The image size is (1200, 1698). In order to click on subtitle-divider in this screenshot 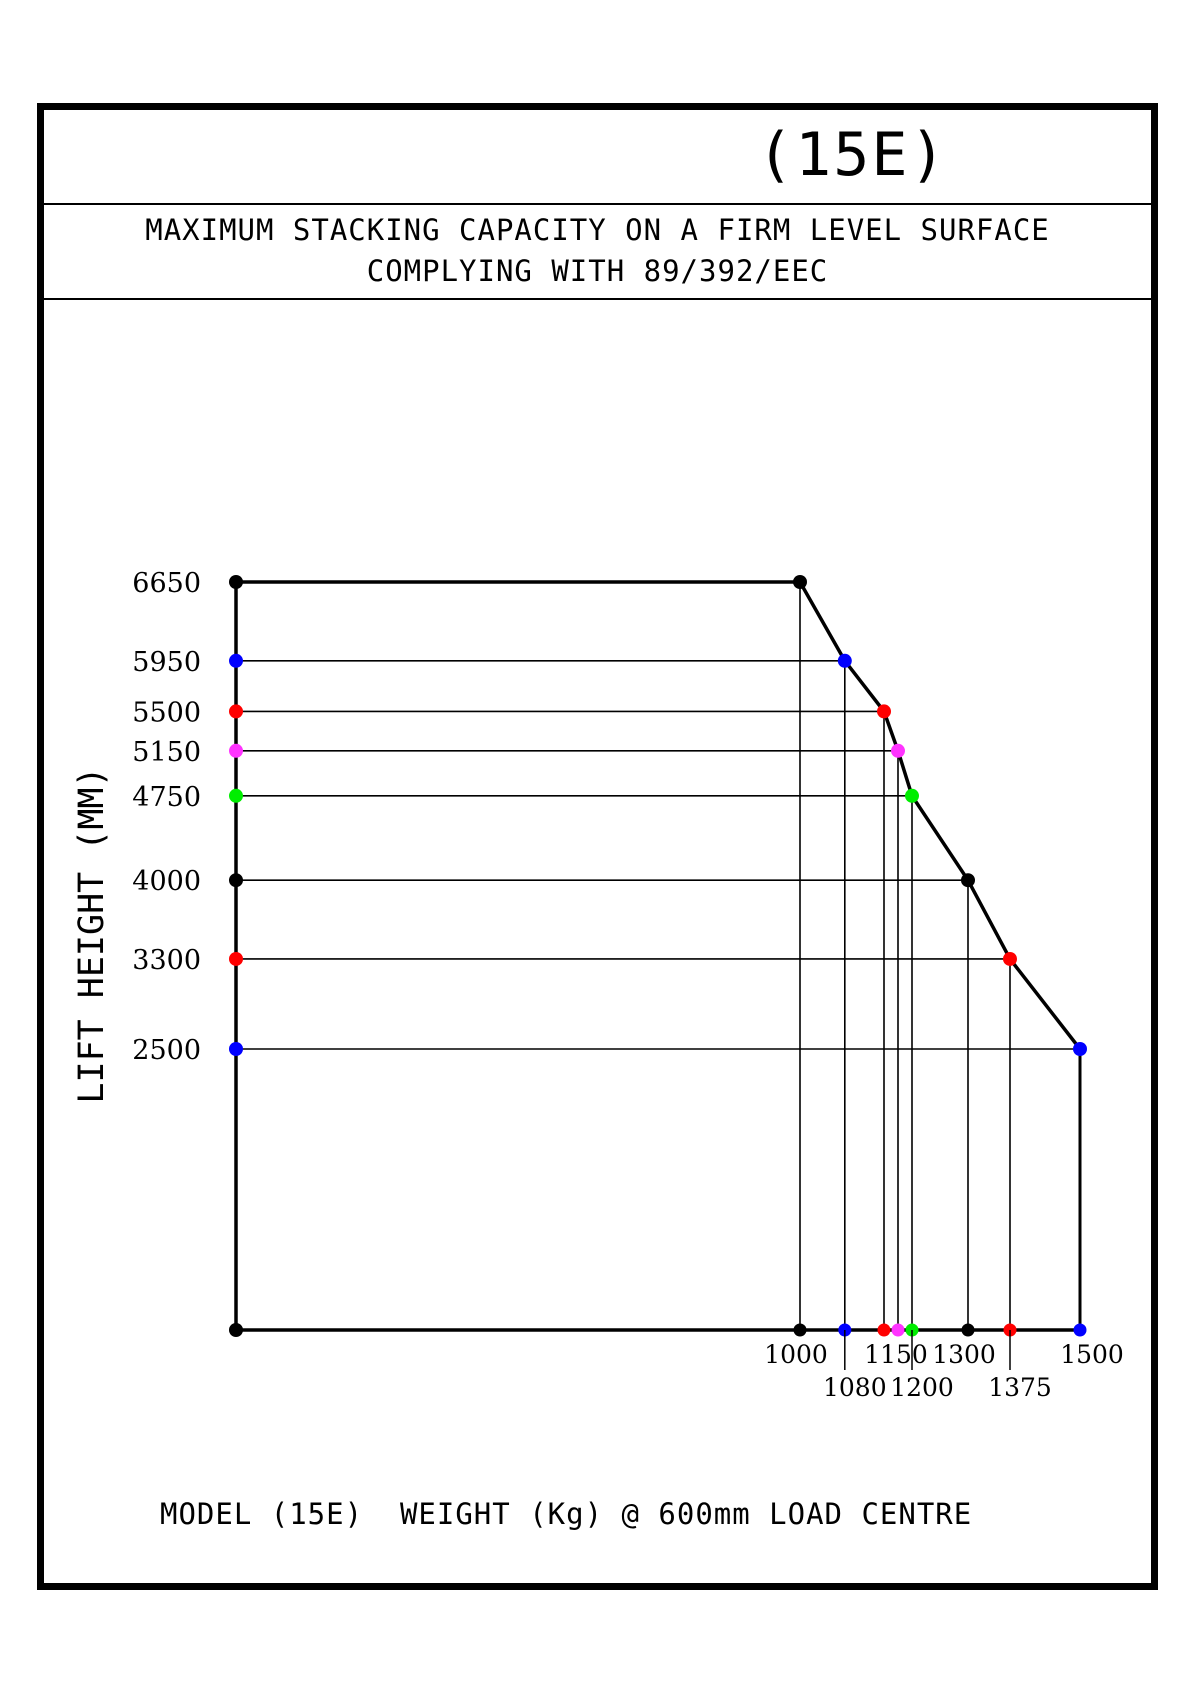, I will do `click(597, 299)`.